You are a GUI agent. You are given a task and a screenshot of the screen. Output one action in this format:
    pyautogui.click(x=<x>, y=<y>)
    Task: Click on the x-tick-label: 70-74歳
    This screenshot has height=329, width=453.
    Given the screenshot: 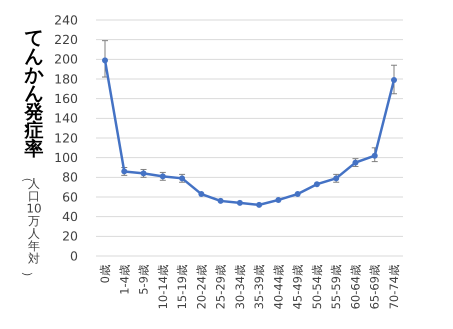 What is the action you would take?
    pyautogui.click(x=394, y=287)
    